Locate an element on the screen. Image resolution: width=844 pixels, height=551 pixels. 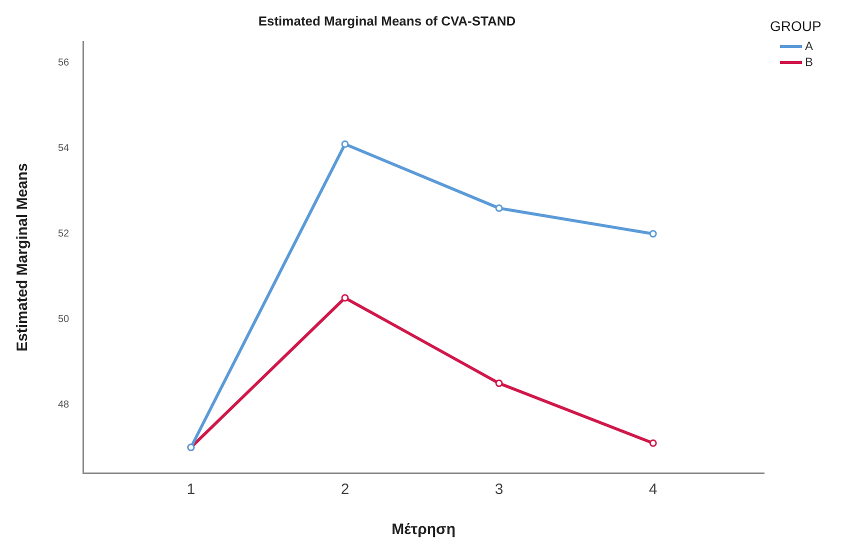
x-tick-label: 3 is located at coordinates (499, 489).